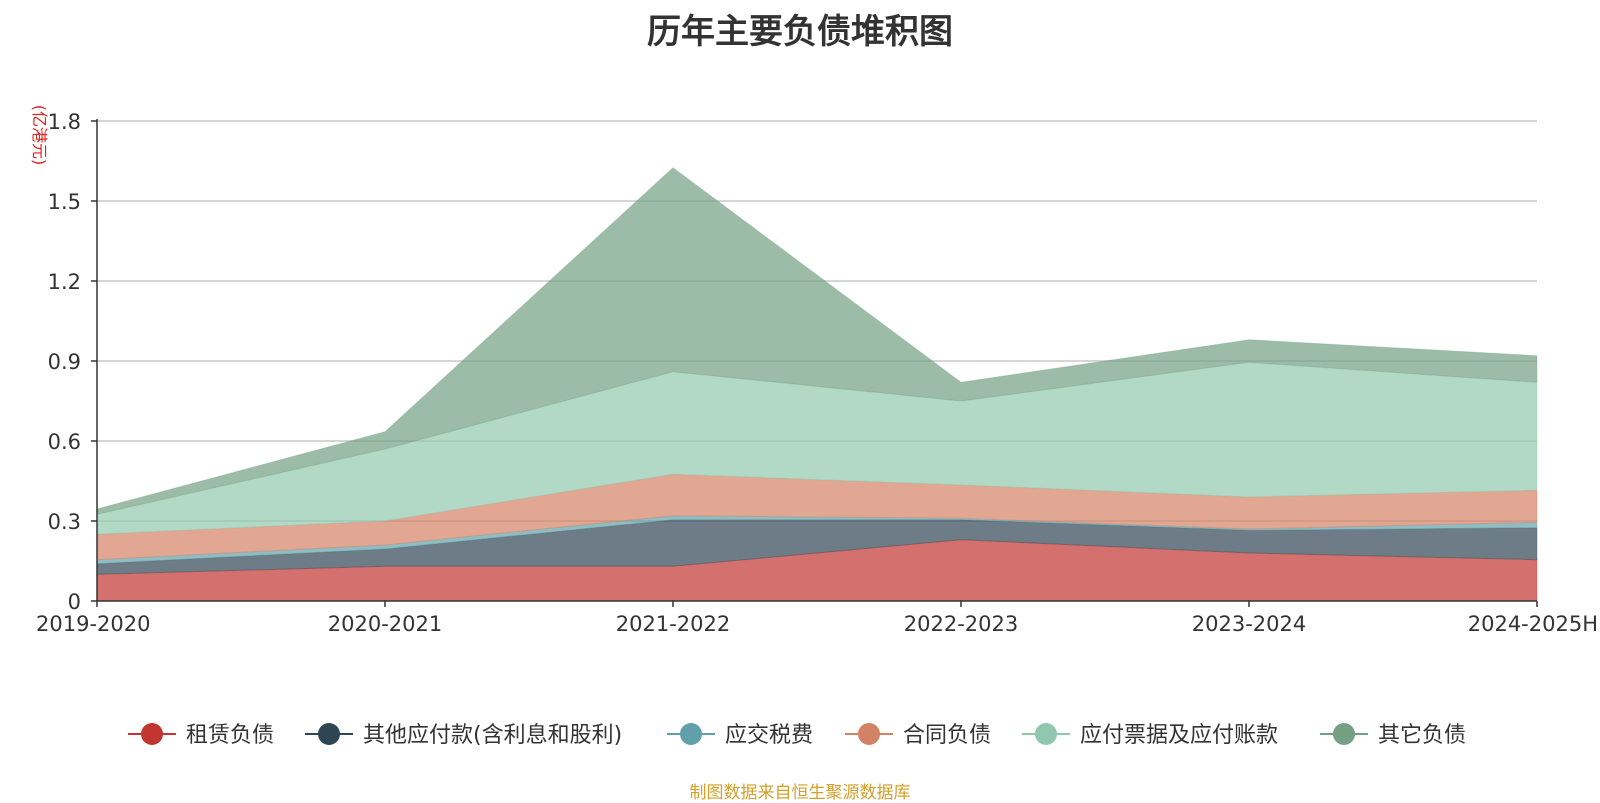 This screenshot has height=803, width=1600. What do you see at coordinates (1249, 624) in the screenshot?
I see `x-tick-label: 2023-2024` at bounding box center [1249, 624].